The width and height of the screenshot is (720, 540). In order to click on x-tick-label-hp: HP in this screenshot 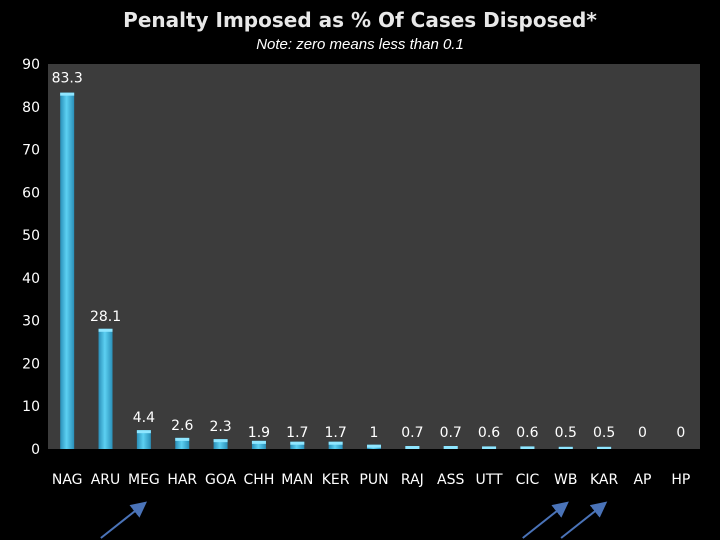, I will do `click(680, 480)`.